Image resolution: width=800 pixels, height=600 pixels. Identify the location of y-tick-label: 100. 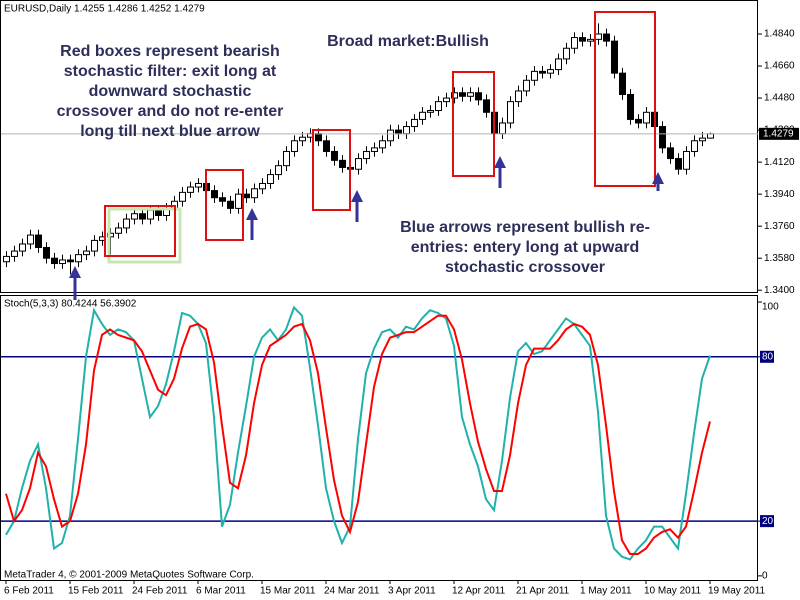
(770, 307).